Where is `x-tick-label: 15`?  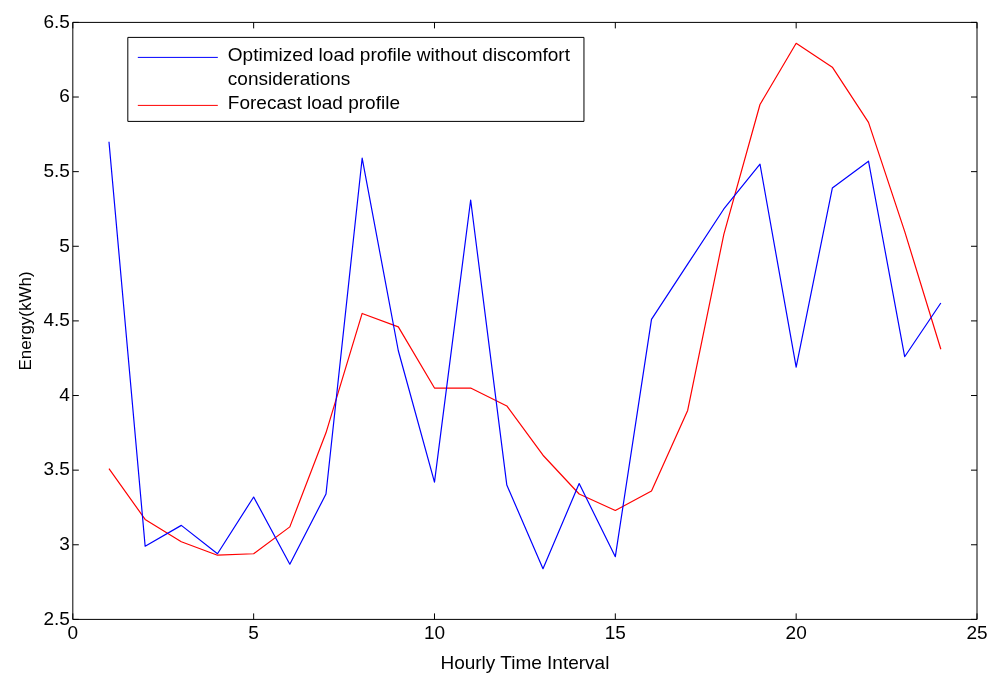 x-tick-label: 15 is located at coordinates (615, 633).